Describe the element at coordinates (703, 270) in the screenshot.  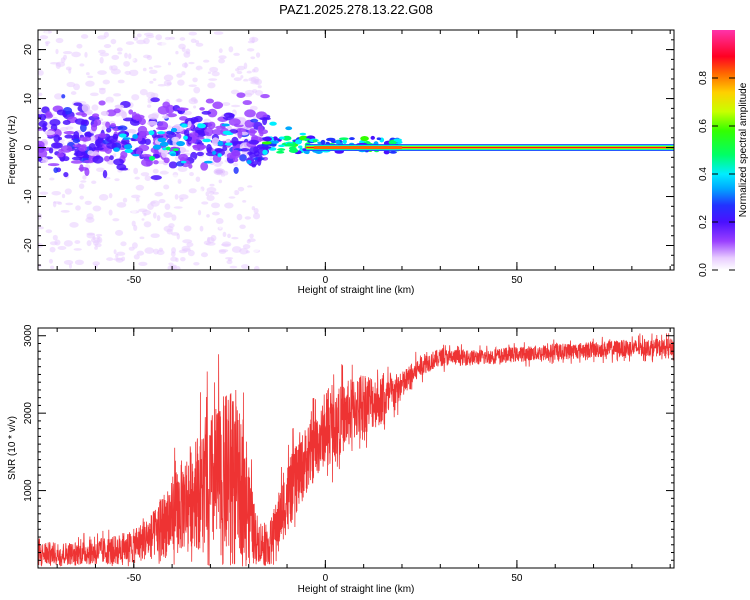
I see `colorbar-tick-label: 0.0` at that location.